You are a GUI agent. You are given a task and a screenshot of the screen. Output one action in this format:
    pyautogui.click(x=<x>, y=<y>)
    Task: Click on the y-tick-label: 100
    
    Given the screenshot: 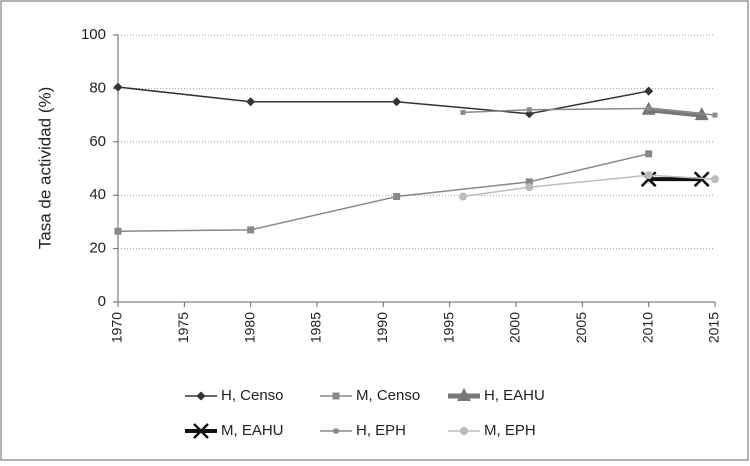 What is the action you would take?
    pyautogui.click(x=93, y=34)
    